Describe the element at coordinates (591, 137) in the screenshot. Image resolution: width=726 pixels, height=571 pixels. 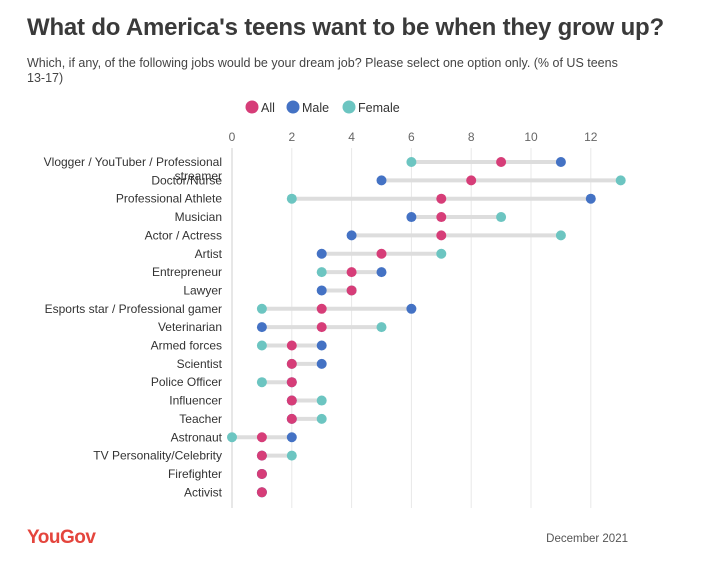
I see `x-tick-label: 12` at that location.